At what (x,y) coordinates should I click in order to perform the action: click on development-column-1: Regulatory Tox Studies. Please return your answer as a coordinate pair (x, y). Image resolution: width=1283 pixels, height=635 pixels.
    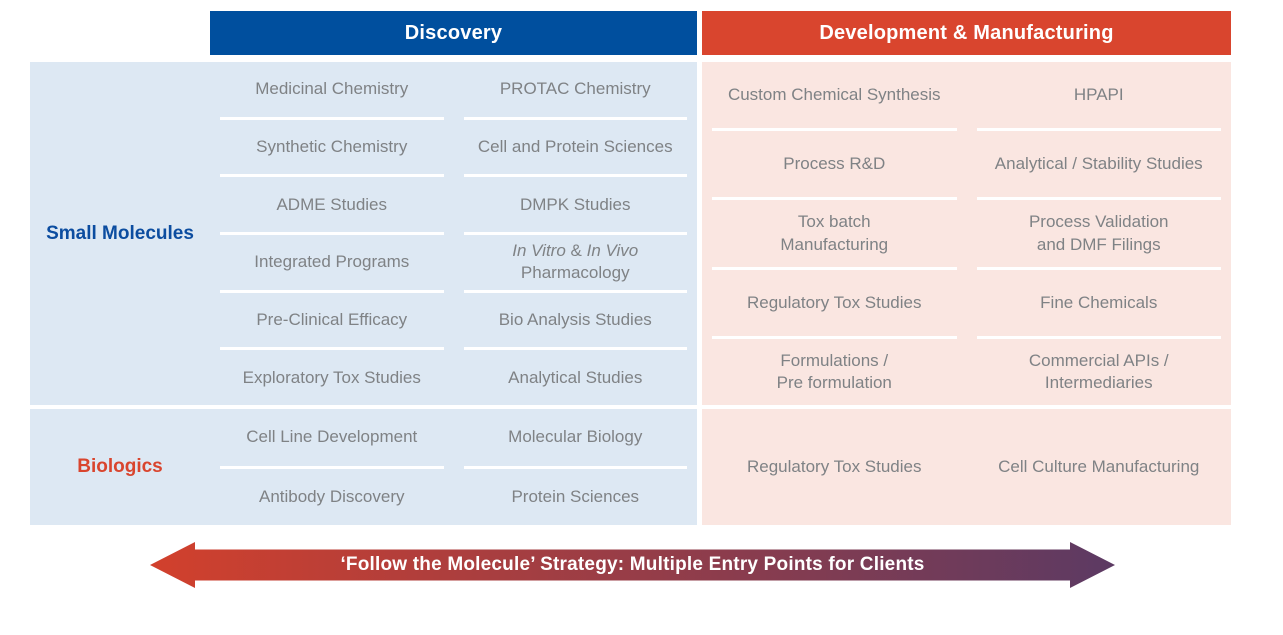
    Looking at the image, I should click on (834, 467).